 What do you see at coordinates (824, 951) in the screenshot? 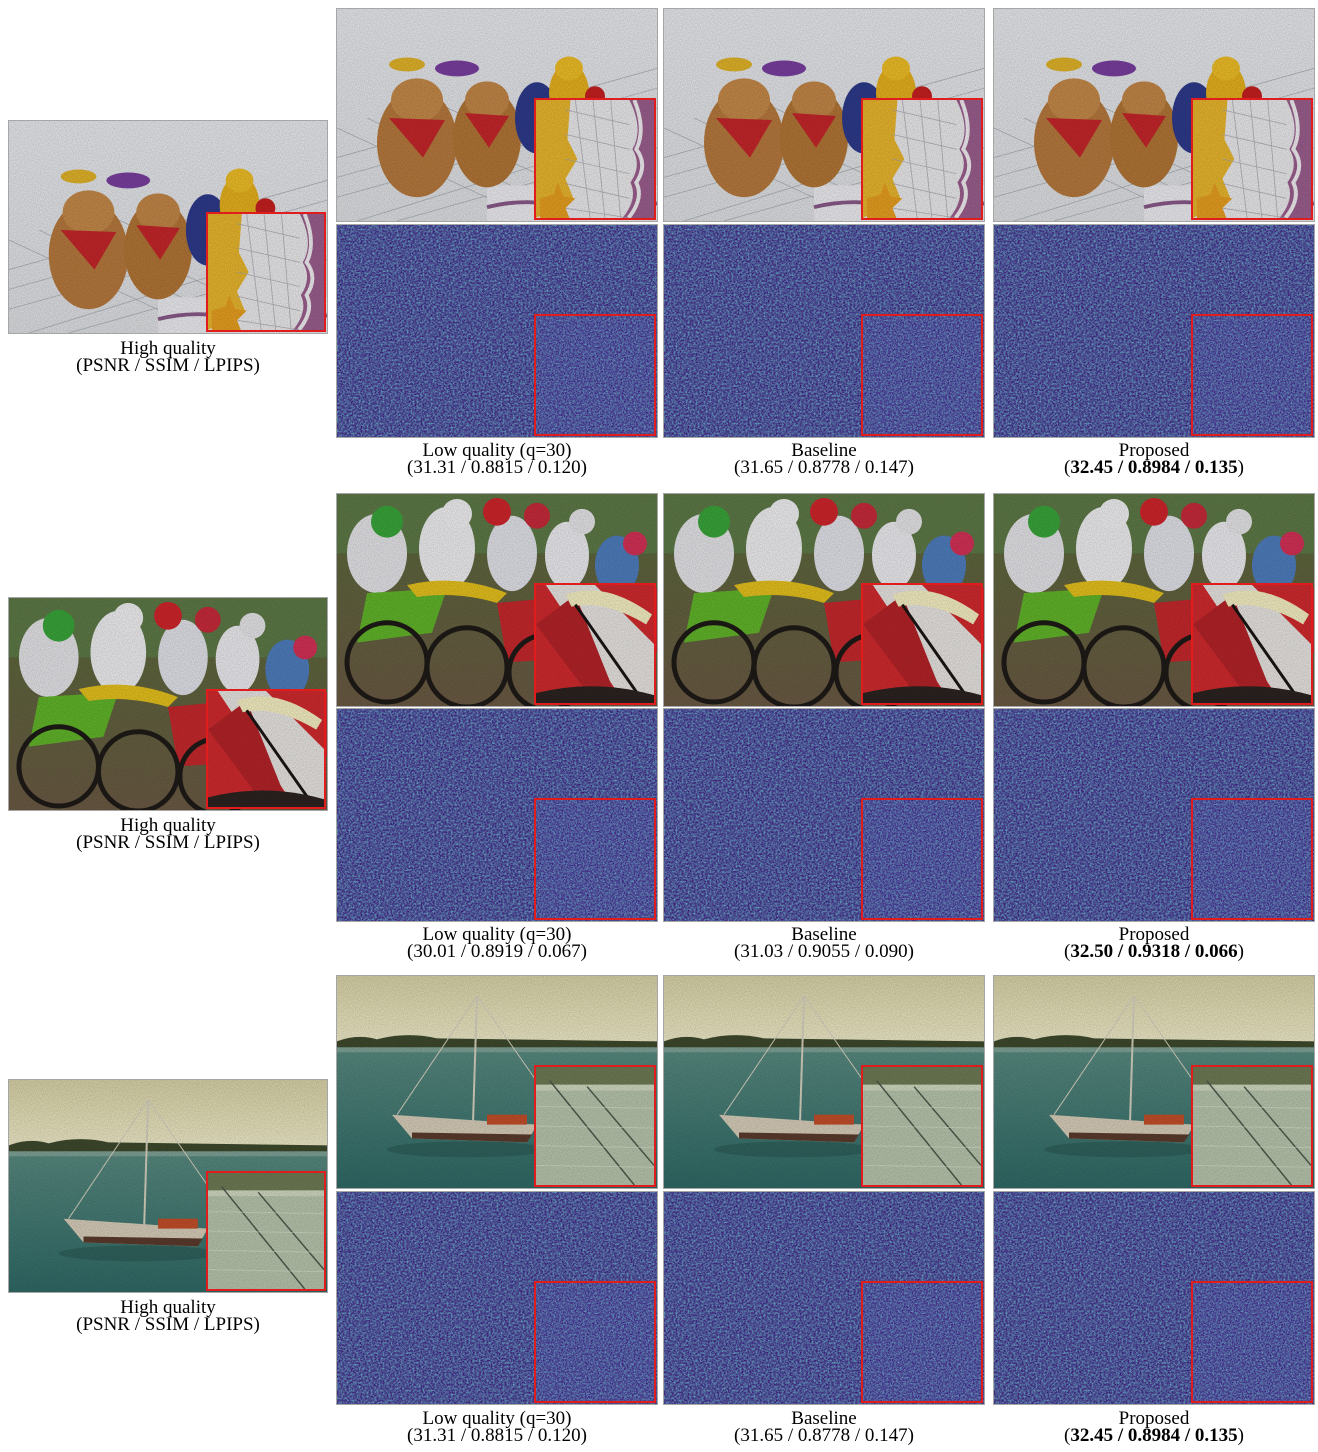
I see `caption-metrics: (31.03 / 0.9055 / 0.090)` at bounding box center [824, 951].